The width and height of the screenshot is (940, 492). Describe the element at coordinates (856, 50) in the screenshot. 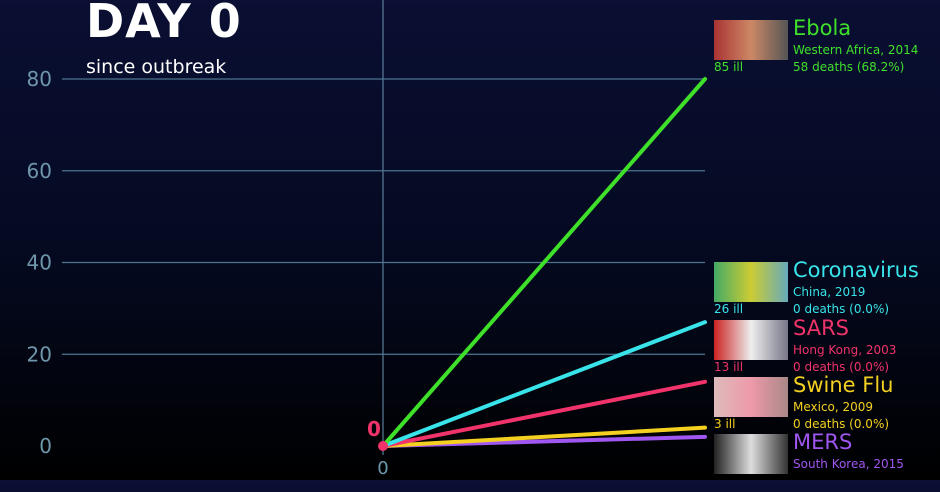

I see `series-place: Western Africa, 2014` at that location.